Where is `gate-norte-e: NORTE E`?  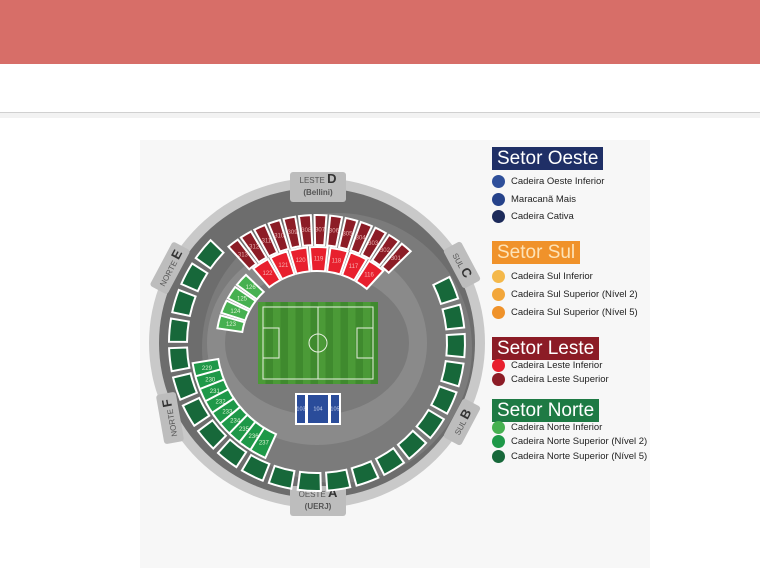 gate-norte-e: NORTE E is located at coordinates (170, 268).